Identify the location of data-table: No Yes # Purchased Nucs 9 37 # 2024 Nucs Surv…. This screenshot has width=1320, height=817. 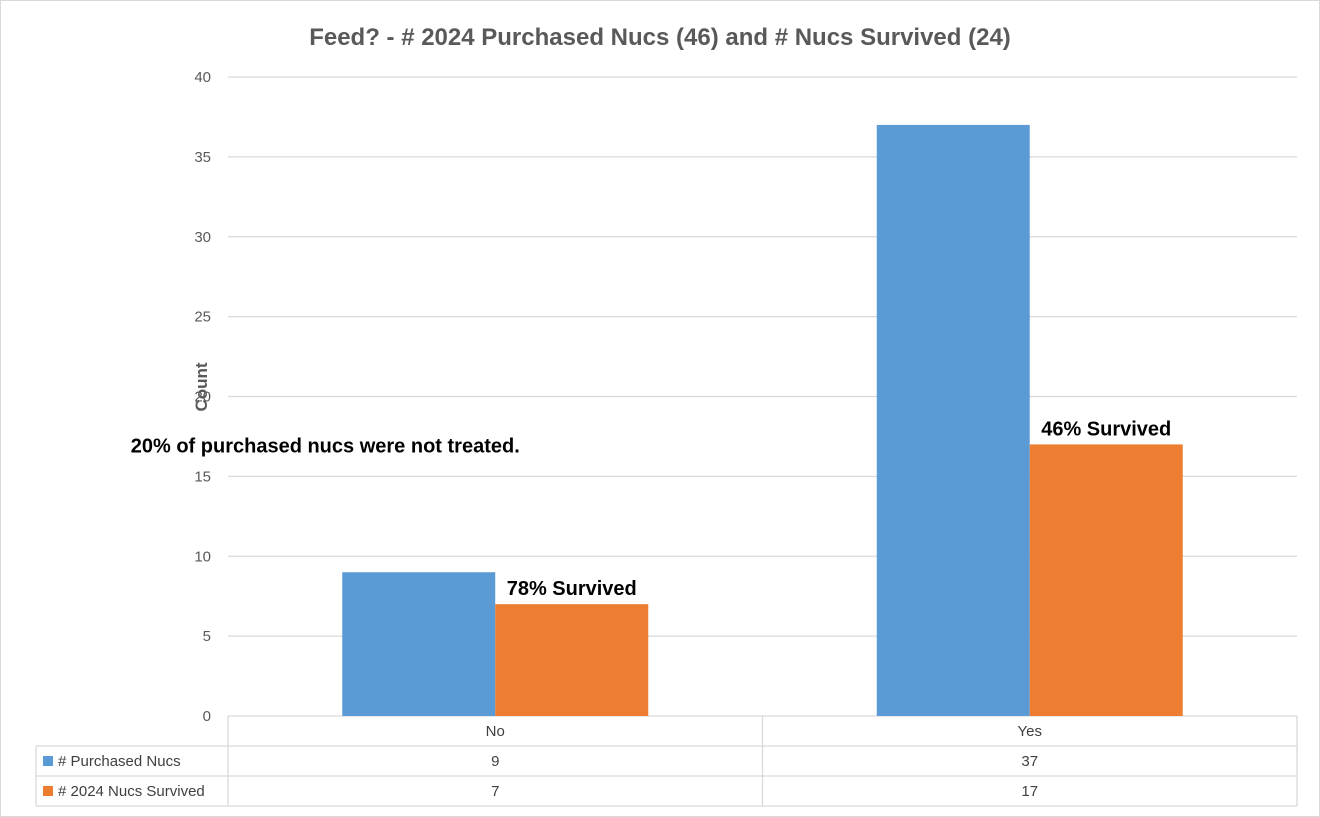
(666, 761).